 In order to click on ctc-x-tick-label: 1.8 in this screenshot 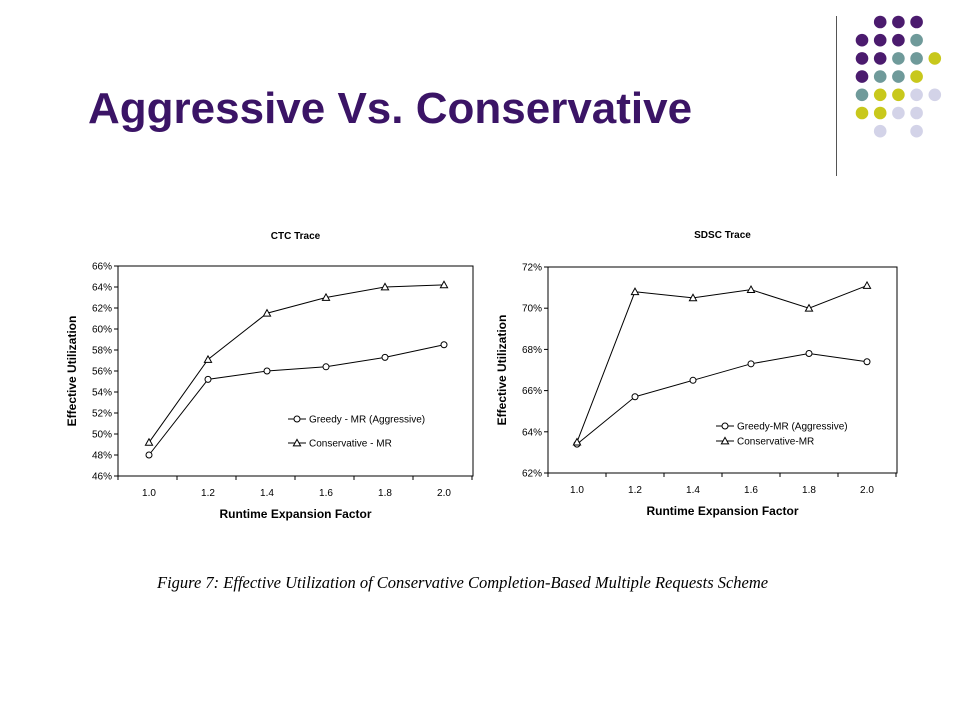, I will do `click(385, 493)`.